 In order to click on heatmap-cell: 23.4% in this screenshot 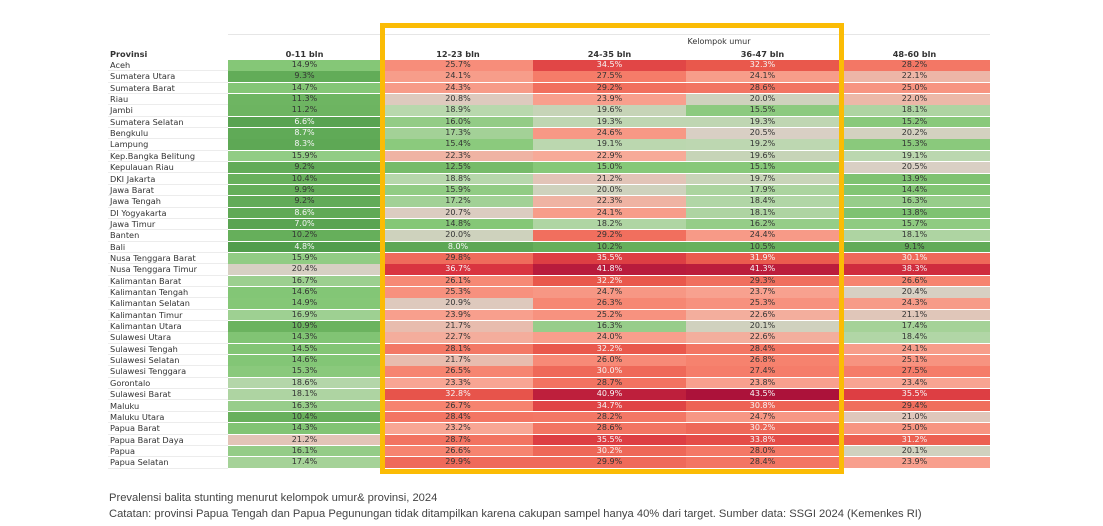, I will do `click(914, 383)`.